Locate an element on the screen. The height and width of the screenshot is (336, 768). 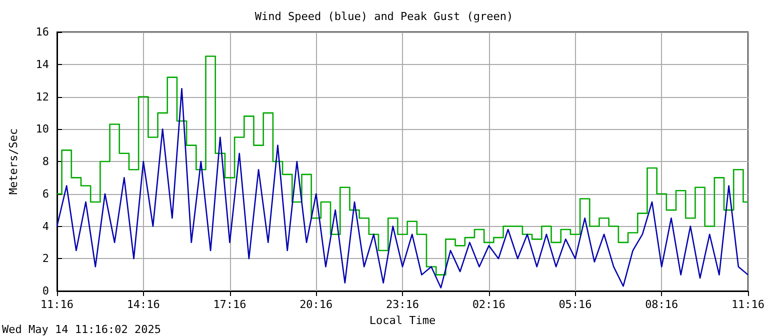
y-tick-label: 0 is located at coordinates (45, 291).